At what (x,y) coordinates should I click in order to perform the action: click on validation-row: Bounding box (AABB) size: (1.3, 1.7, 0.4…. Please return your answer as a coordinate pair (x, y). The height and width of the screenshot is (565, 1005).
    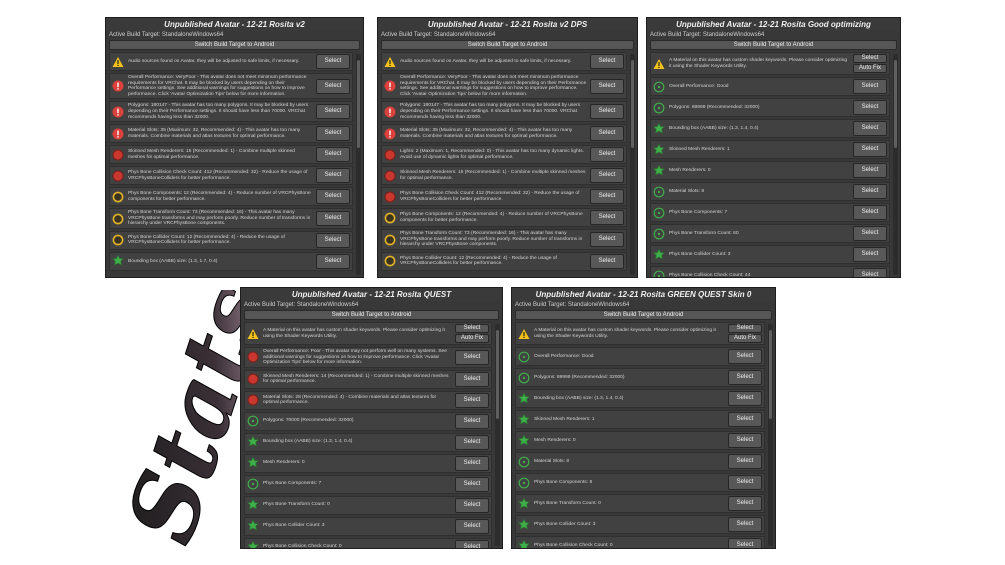
    Looking at the image, I should click on (231, 261).